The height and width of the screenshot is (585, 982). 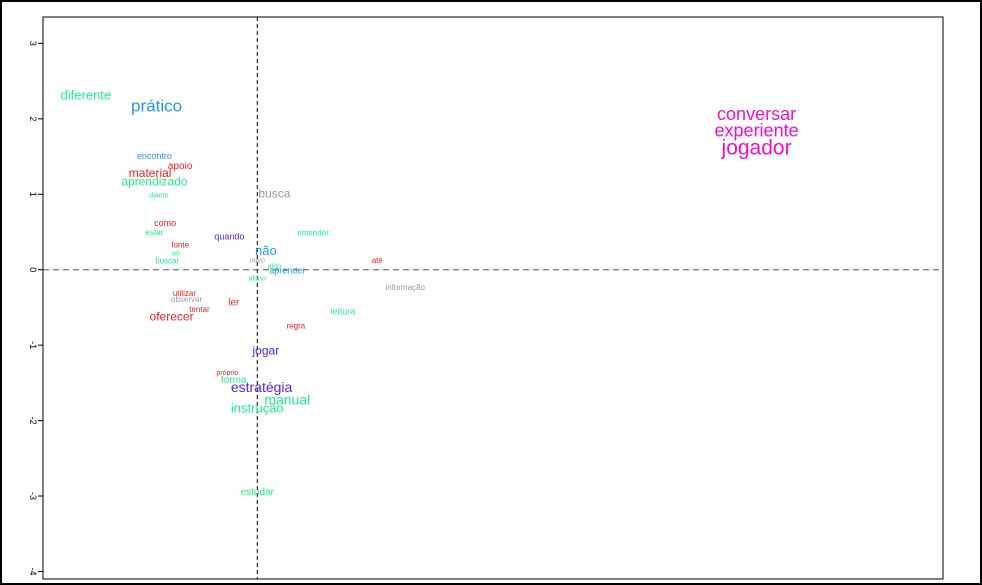 What do you see at coordinates (257, 408) in the screenshot?
I see `word-point: instrução` at bounding box center [257, 408].